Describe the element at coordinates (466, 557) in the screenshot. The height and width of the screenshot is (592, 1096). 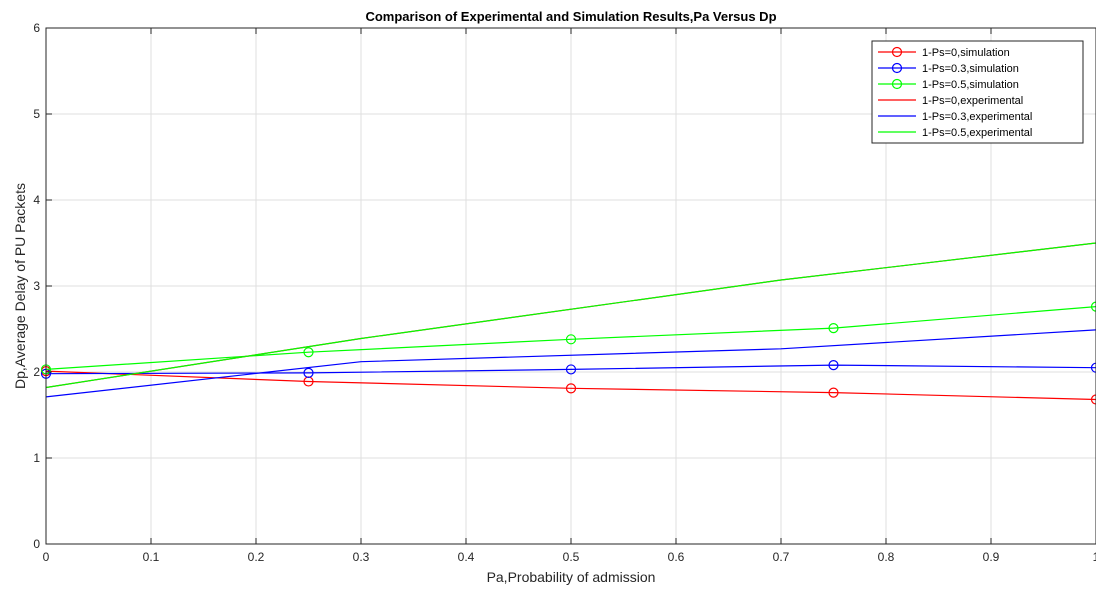
I see `x-tick-label: 0.4` at that location.